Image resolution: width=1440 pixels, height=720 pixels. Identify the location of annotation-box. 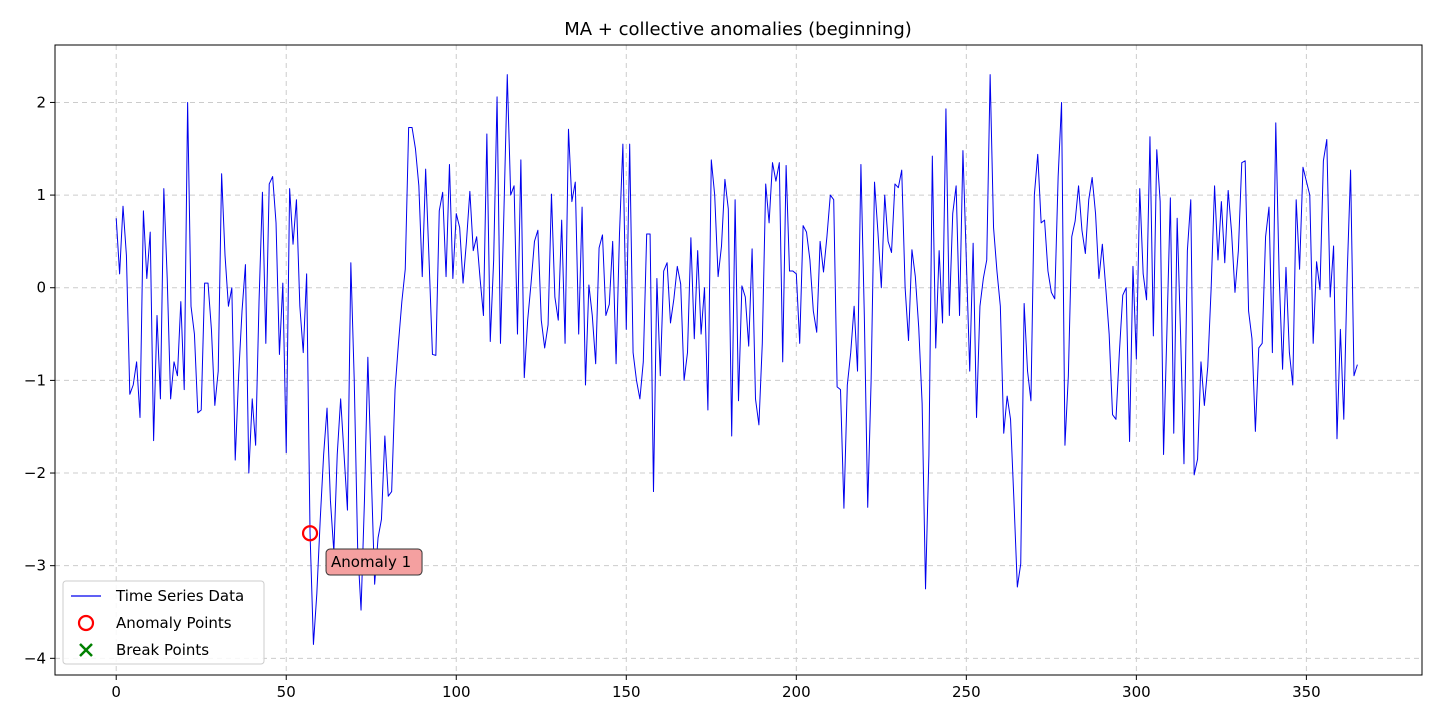
(374, 562).